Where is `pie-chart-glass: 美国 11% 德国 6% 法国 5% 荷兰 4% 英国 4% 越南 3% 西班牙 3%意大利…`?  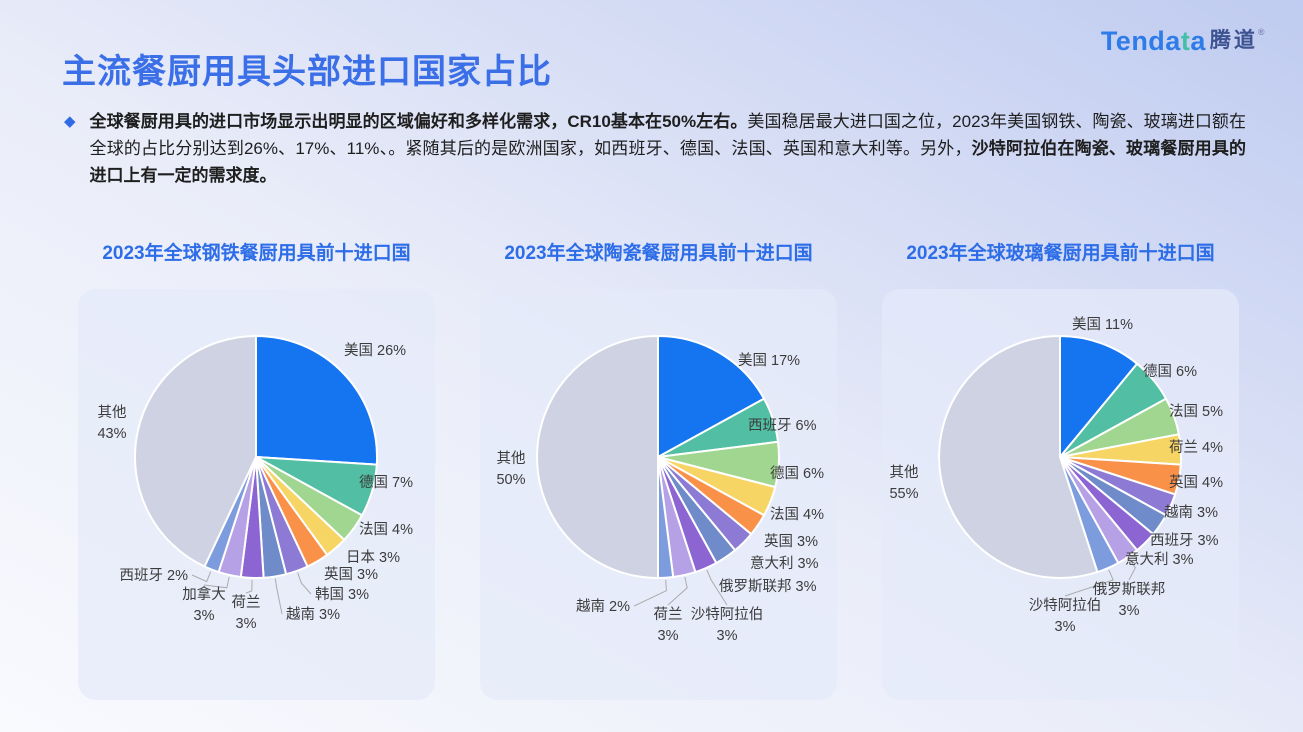
pie-chart-glass: 美国 11% 德国 6% 法国 5% 荷兰 4% 英国 4% 越南 3% 西班牙 3%意大利… is located at coordinates (1056, 475).